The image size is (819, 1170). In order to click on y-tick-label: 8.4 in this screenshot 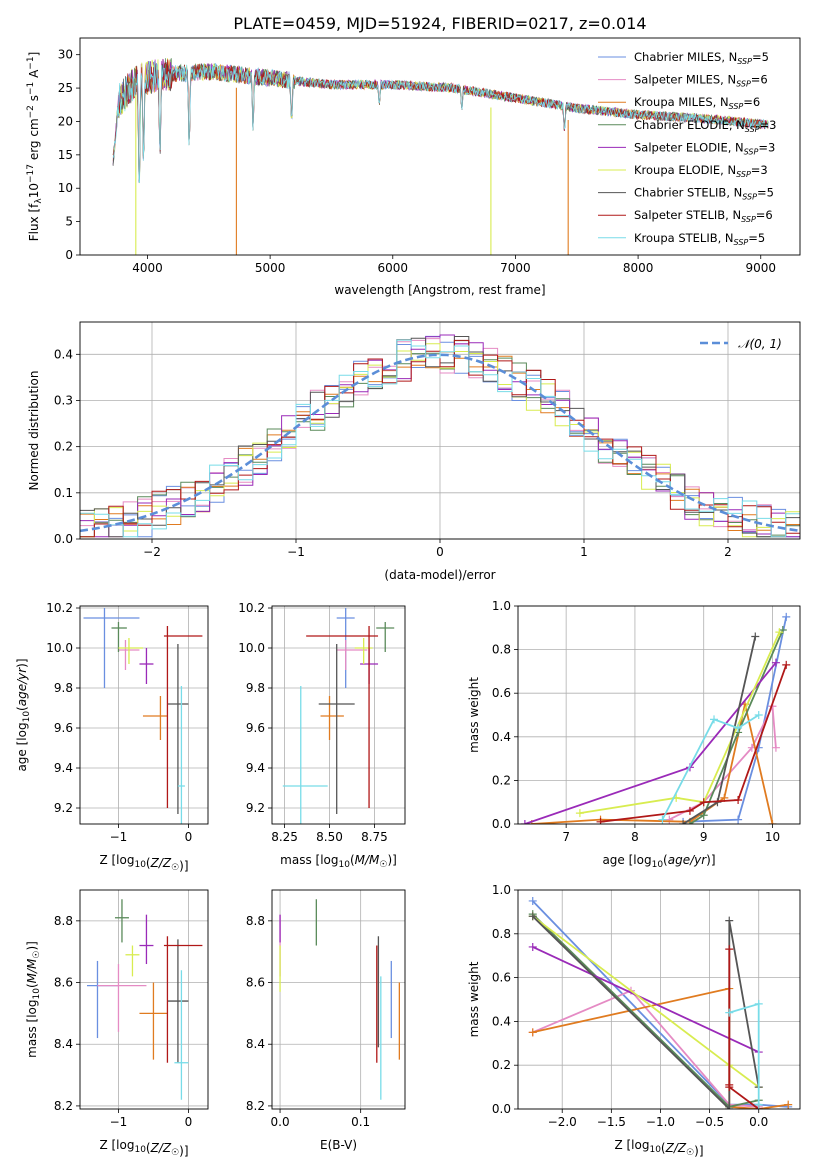, I will do `click(63, 1044)`.